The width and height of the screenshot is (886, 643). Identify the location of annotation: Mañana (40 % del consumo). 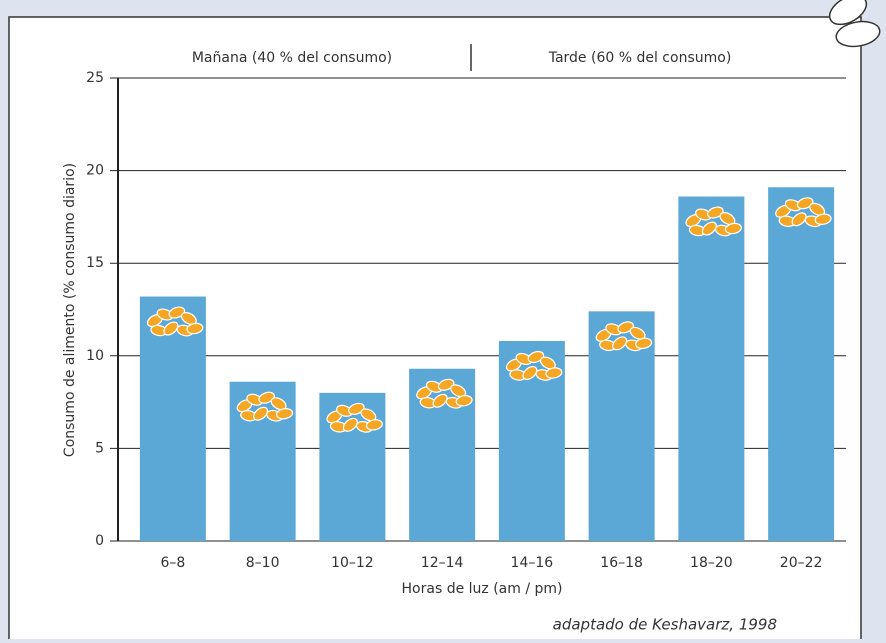
(292, 58).